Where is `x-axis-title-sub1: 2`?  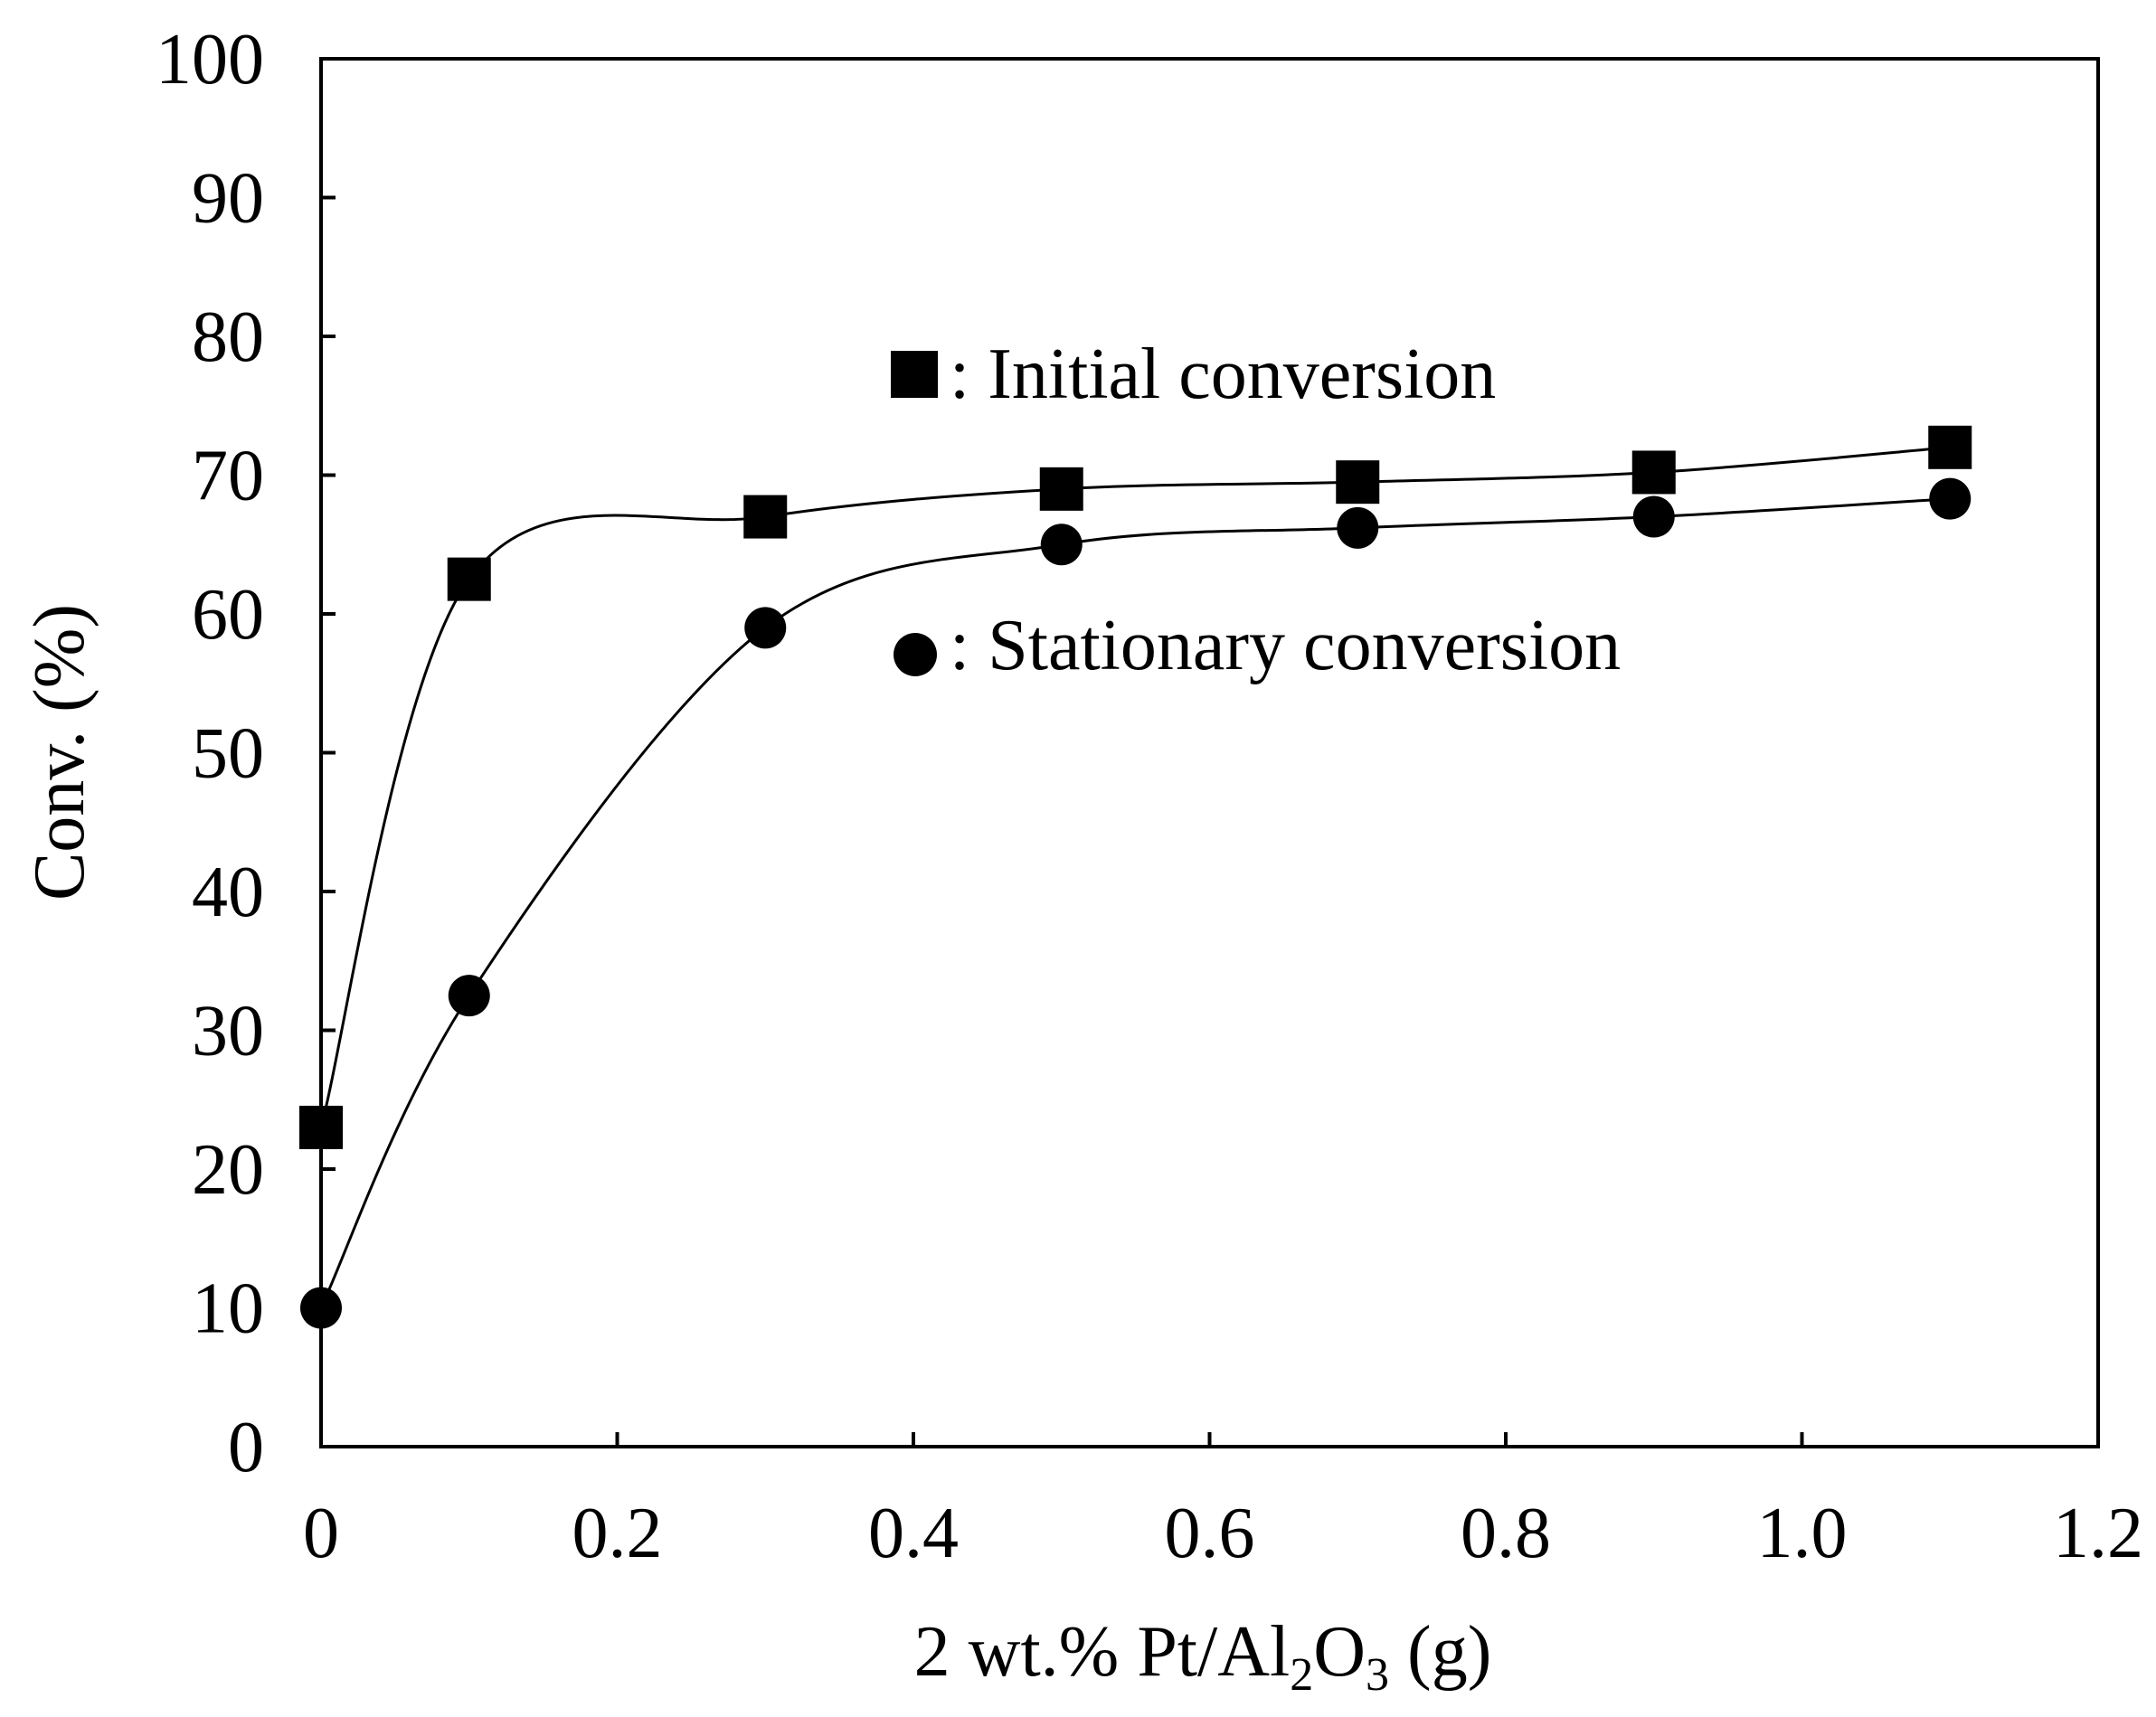
x-axis-title-sub1: 2 is located at coordinates (1301, 1675).